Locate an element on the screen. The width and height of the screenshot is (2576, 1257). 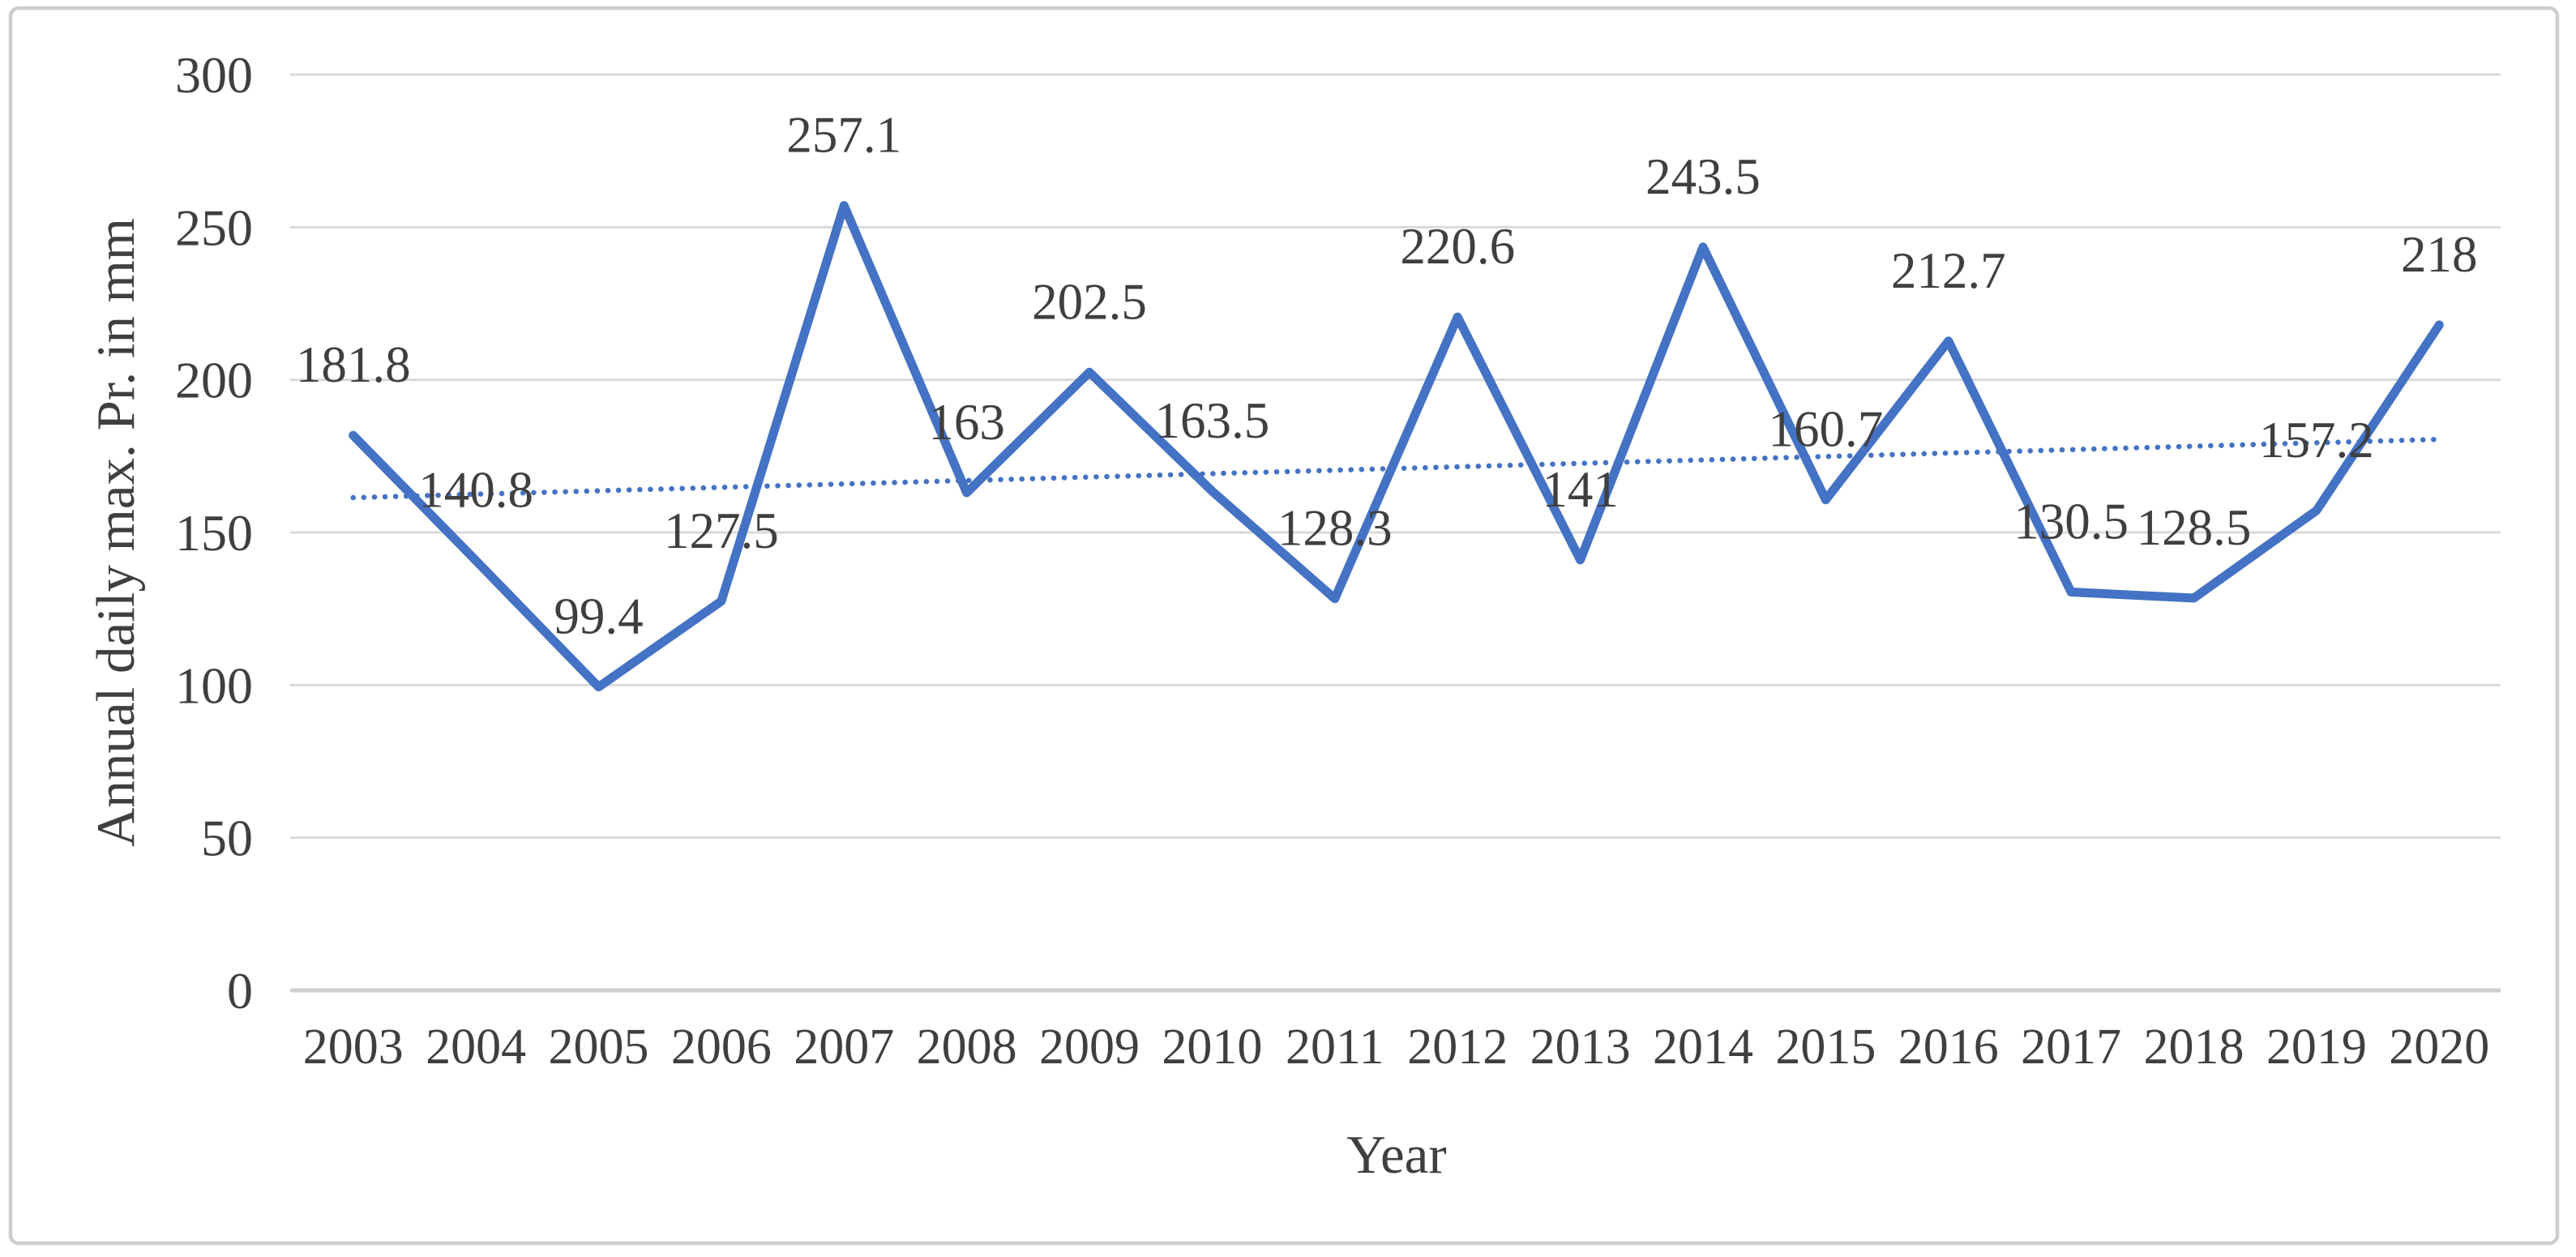
y-axis-tick-labels: 0 50 100 150 200 250 300 is located at coordinates (214, 533).